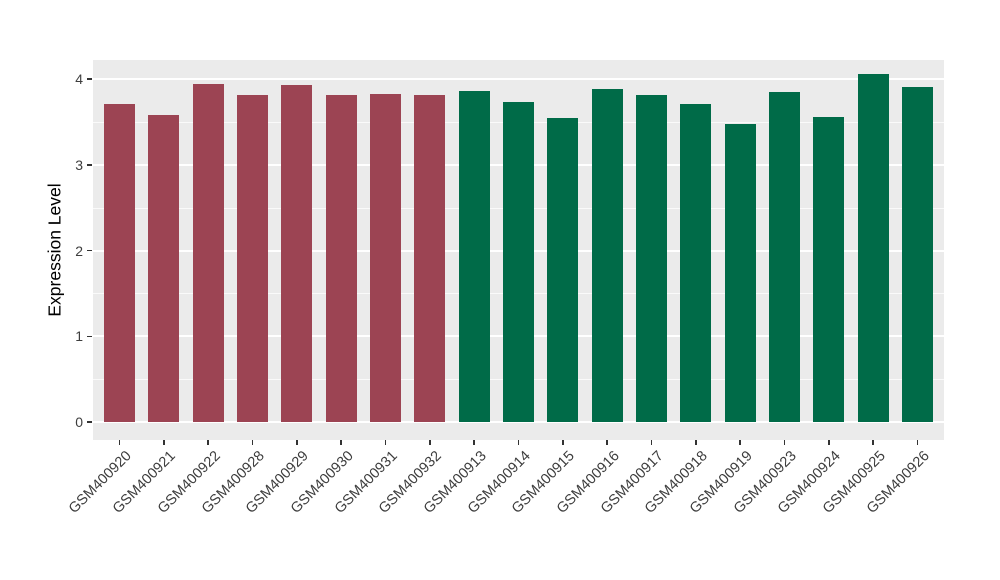  Describe the element at coordinates (253, 258) in the screenshot. I see `bar-GSM400928` at that location.